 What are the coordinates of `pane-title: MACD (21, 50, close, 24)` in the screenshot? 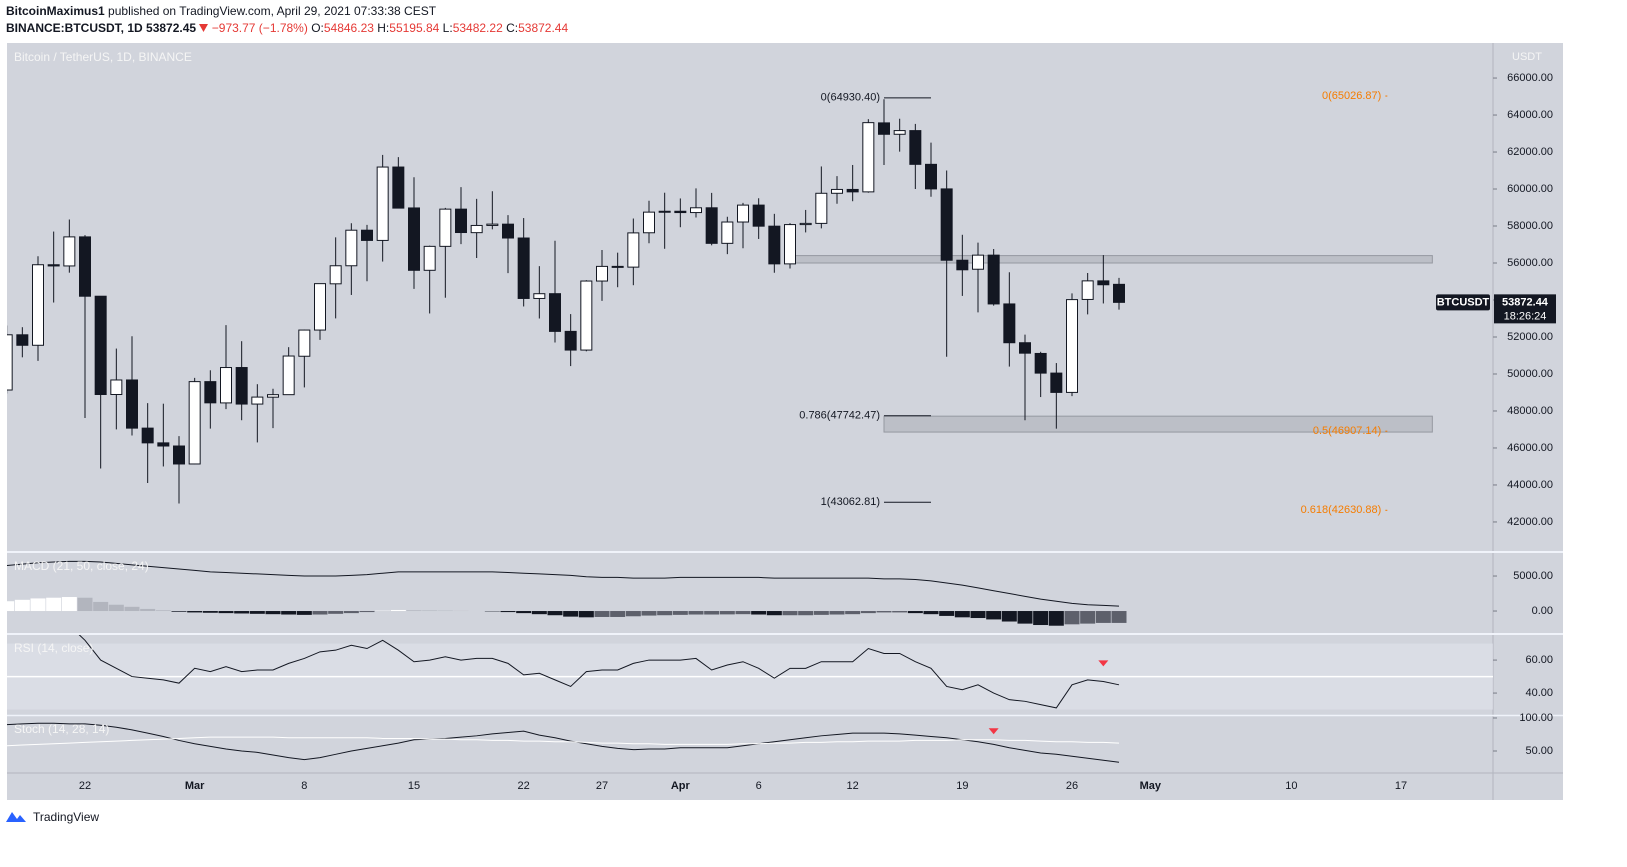 It's located at (81, 566).